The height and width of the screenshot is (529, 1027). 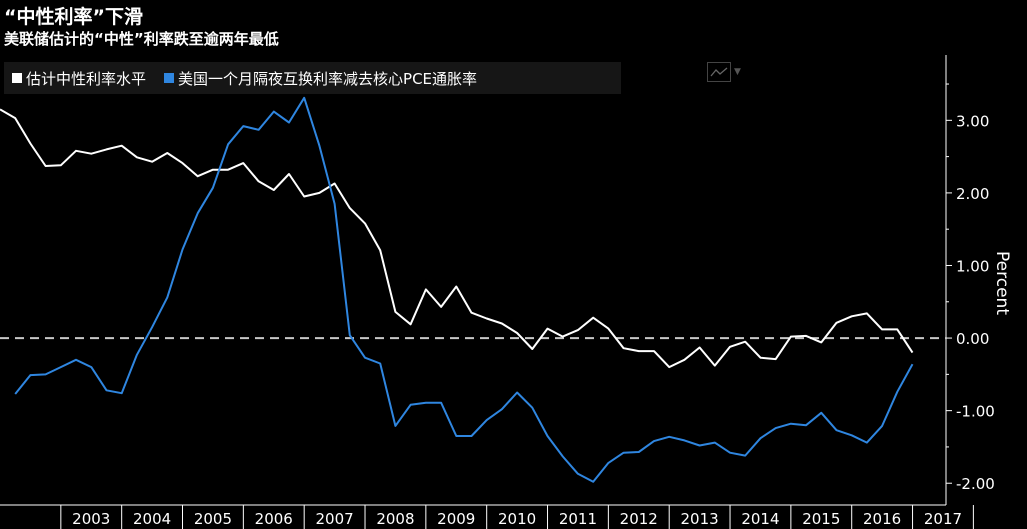 What do you see at coordinates (456, 519) in the screenshot?
I see `x-tick-label: 2009` at bounding box center [456, 519].